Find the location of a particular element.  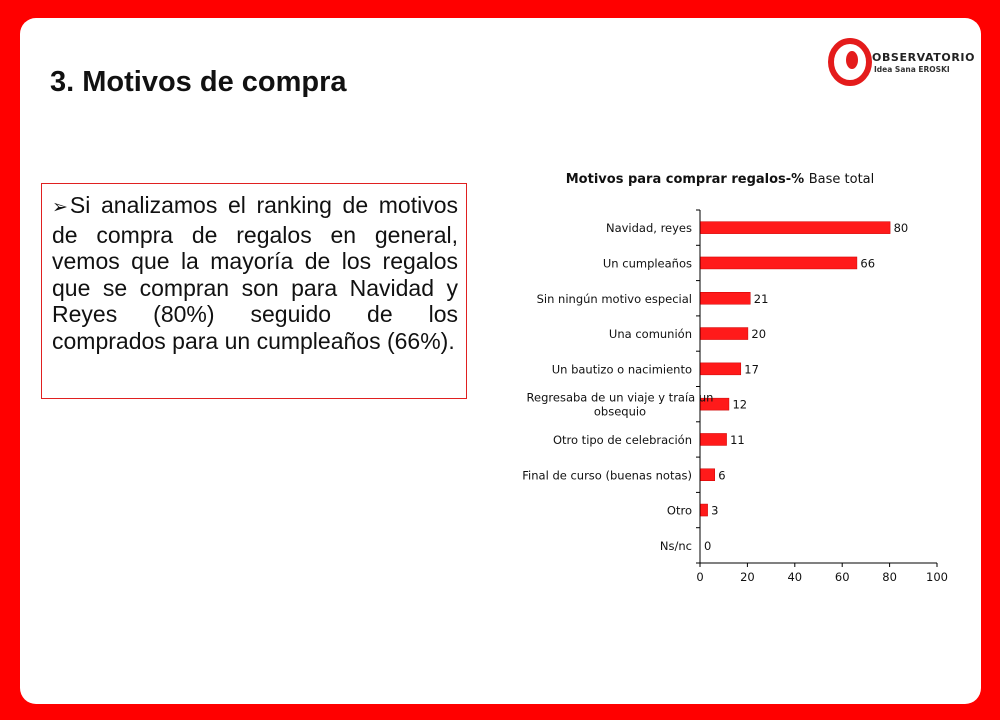

category-label-line: Otro is located at coordinates (679, 511).